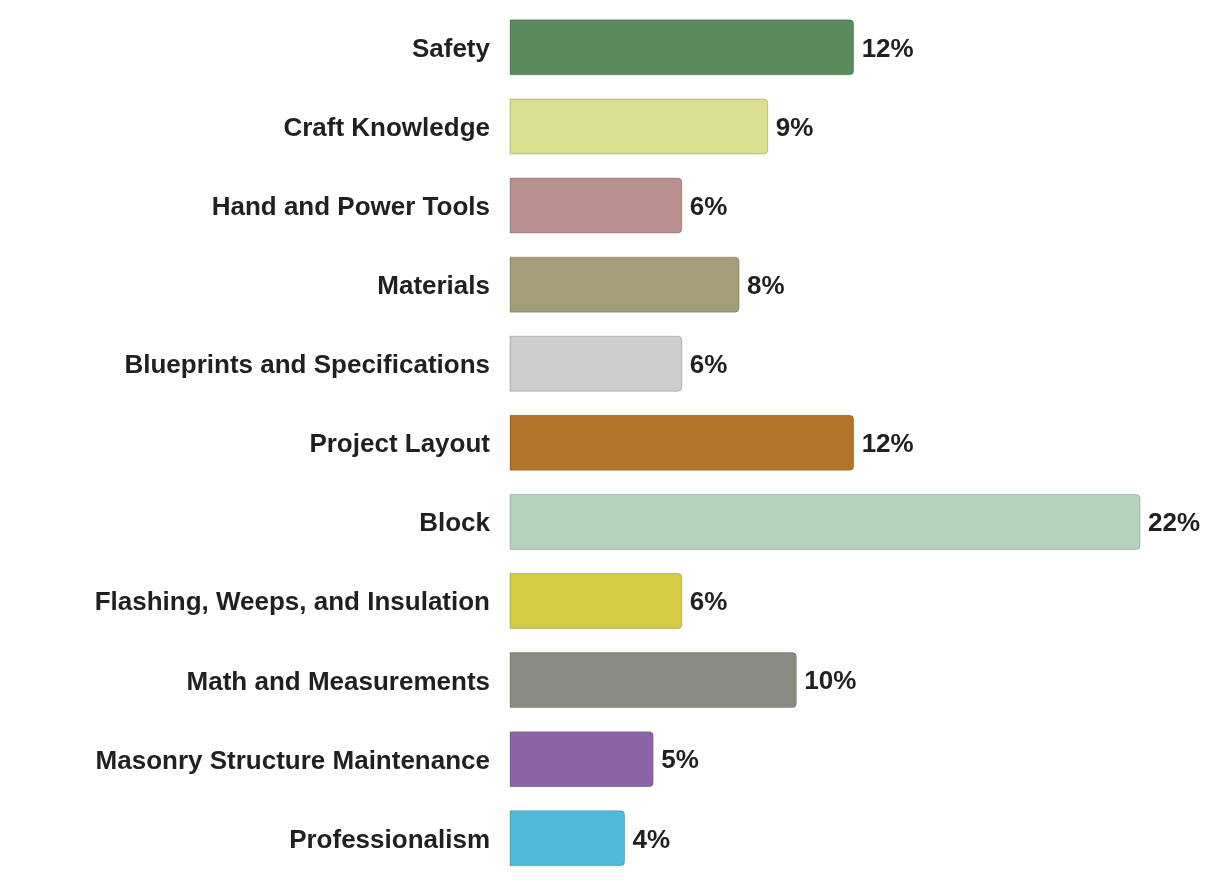 This screenshot has width=1228, height=886. What do you see at coordinates (680, 759) in the screenshot?
I see `data-label: 5%` at bounding box center [680, 759].